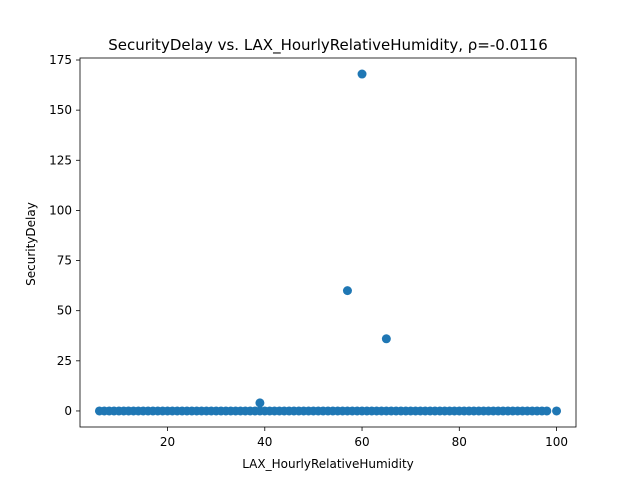  Describe the element at coordinates (64, 235) in the screenshot. I see `y-axis-ticks: 0 25 50 75 100 125 150 175` at that location.